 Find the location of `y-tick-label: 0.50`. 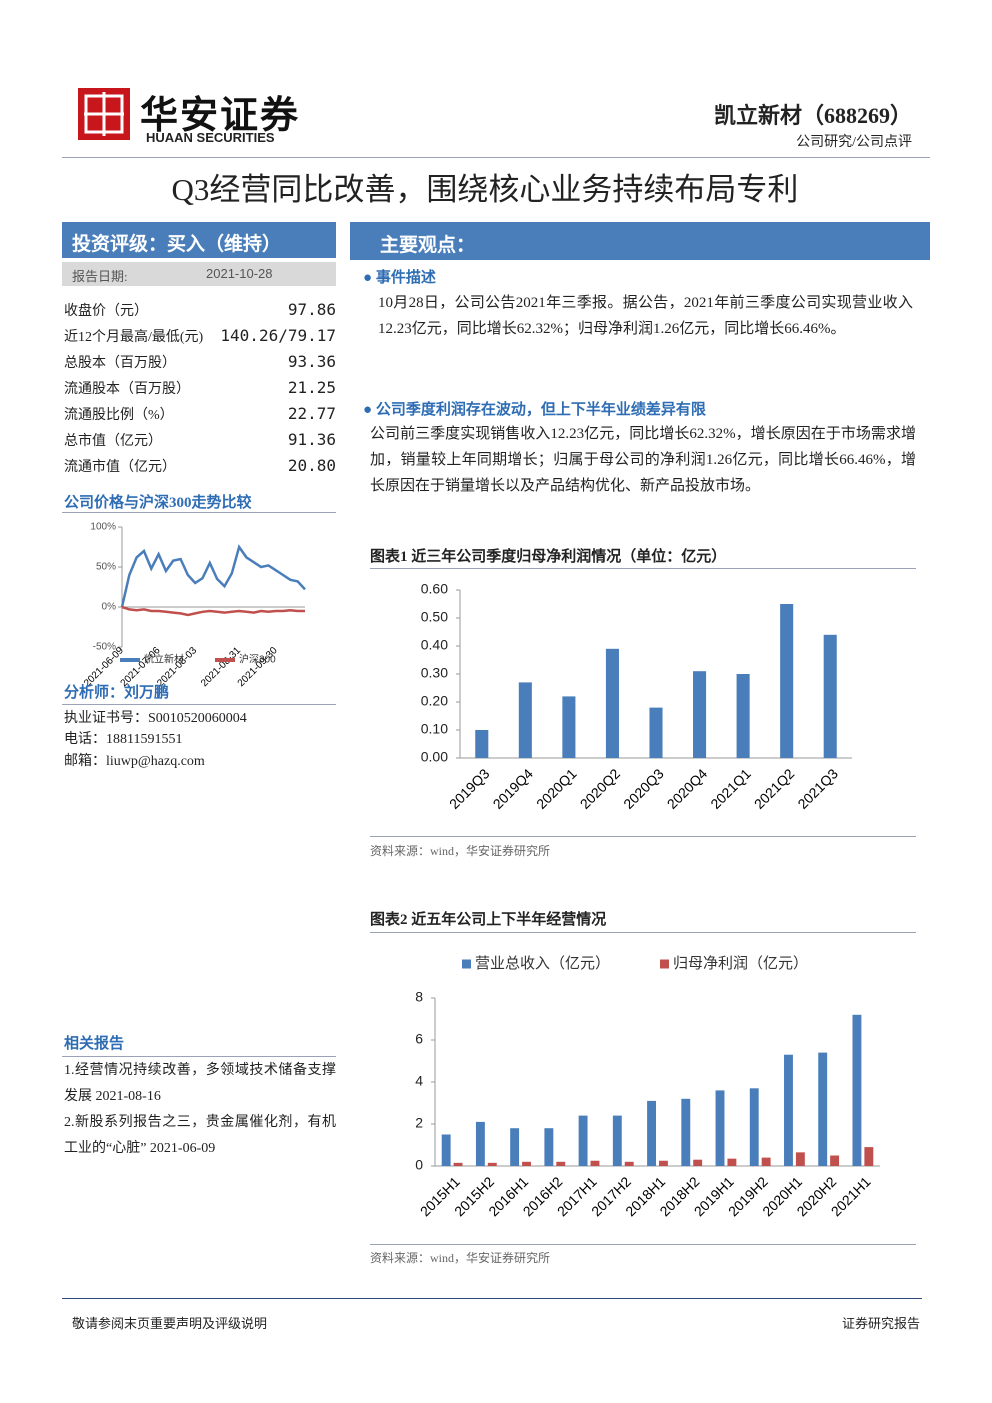

y-tick-label: 0.50 is located at coordinates (434, 617).